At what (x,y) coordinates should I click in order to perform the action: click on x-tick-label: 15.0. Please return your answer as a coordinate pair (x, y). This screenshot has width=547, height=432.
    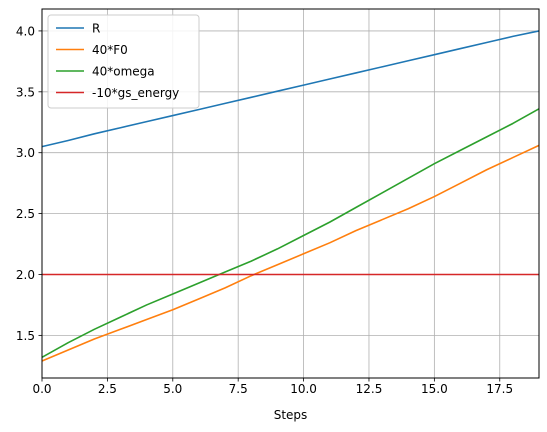
    Looking at the image, I should click on (434, 389).